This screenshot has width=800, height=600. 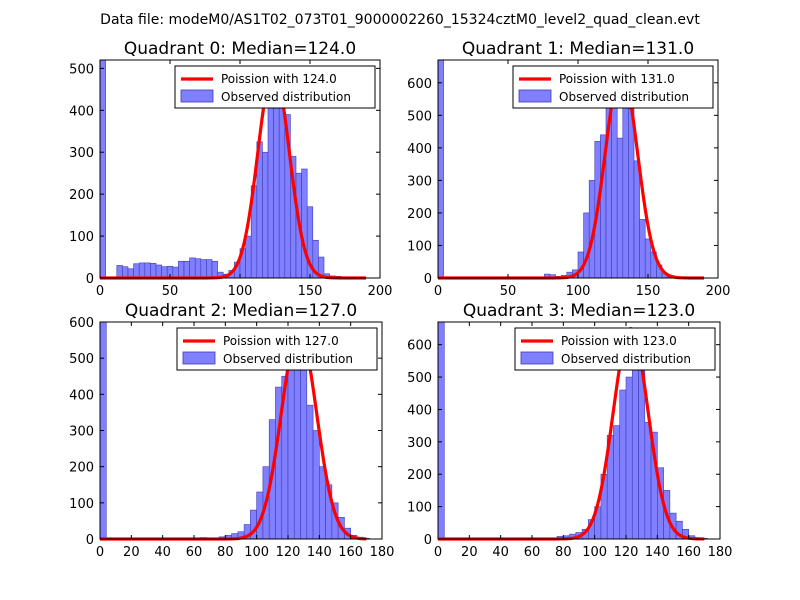 What do you see at coordinates (579, 311) in the screenshot?
I see `chart-title: Quadrant 3: Median=123.0` at bounding box center [579, 311].